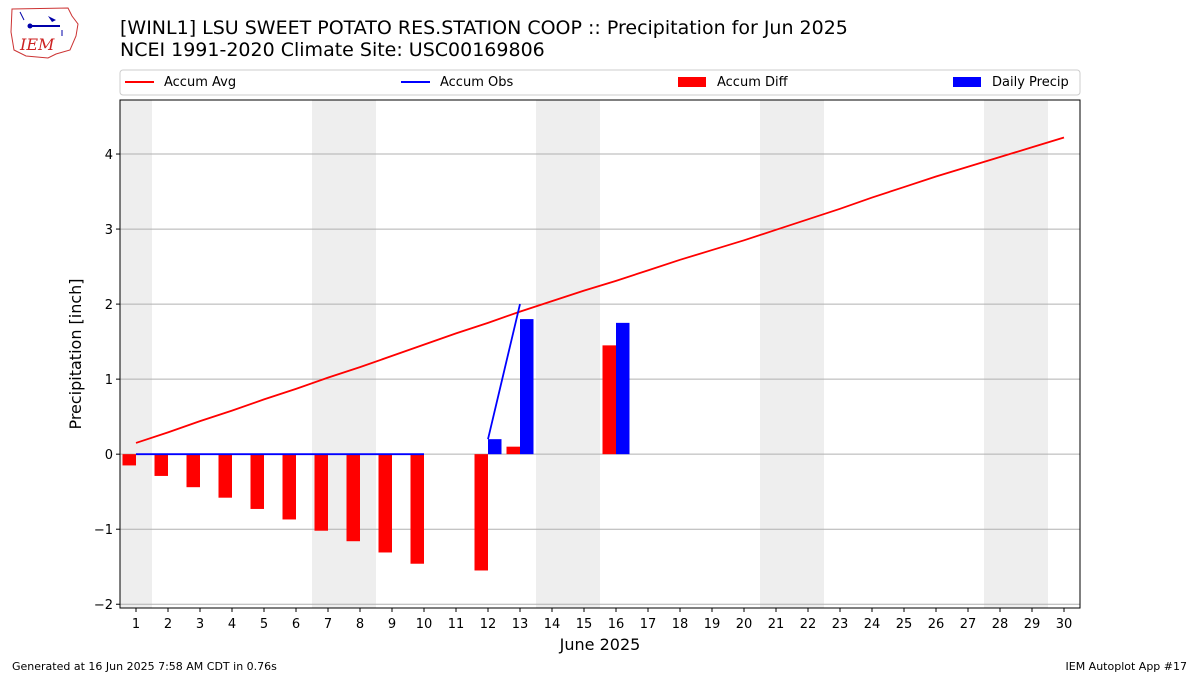  What do you see at coordinates (109, 455) in the screenshot?
I see `y-tick-label: 0` at bounding box center [109, 455].